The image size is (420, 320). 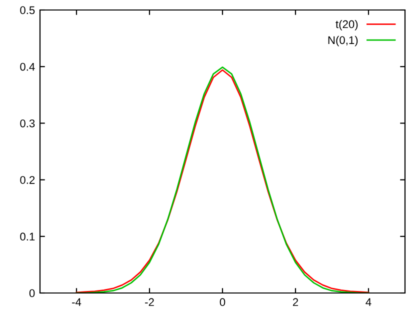 What do you see at coordinates (369, 302) in the screenshot?
I see `x-tick-label: 4` at bounding box center [369, 302].